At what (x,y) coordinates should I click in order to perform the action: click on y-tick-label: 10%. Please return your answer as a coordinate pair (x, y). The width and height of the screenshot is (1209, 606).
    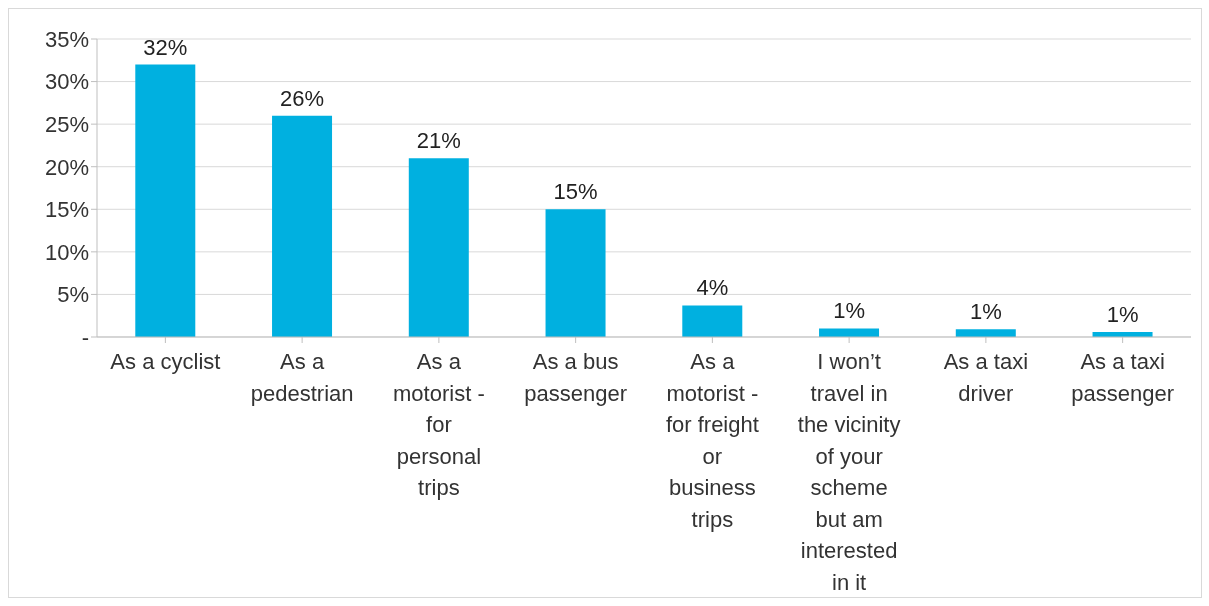
    Looking at the image, I should click on (66, 252).